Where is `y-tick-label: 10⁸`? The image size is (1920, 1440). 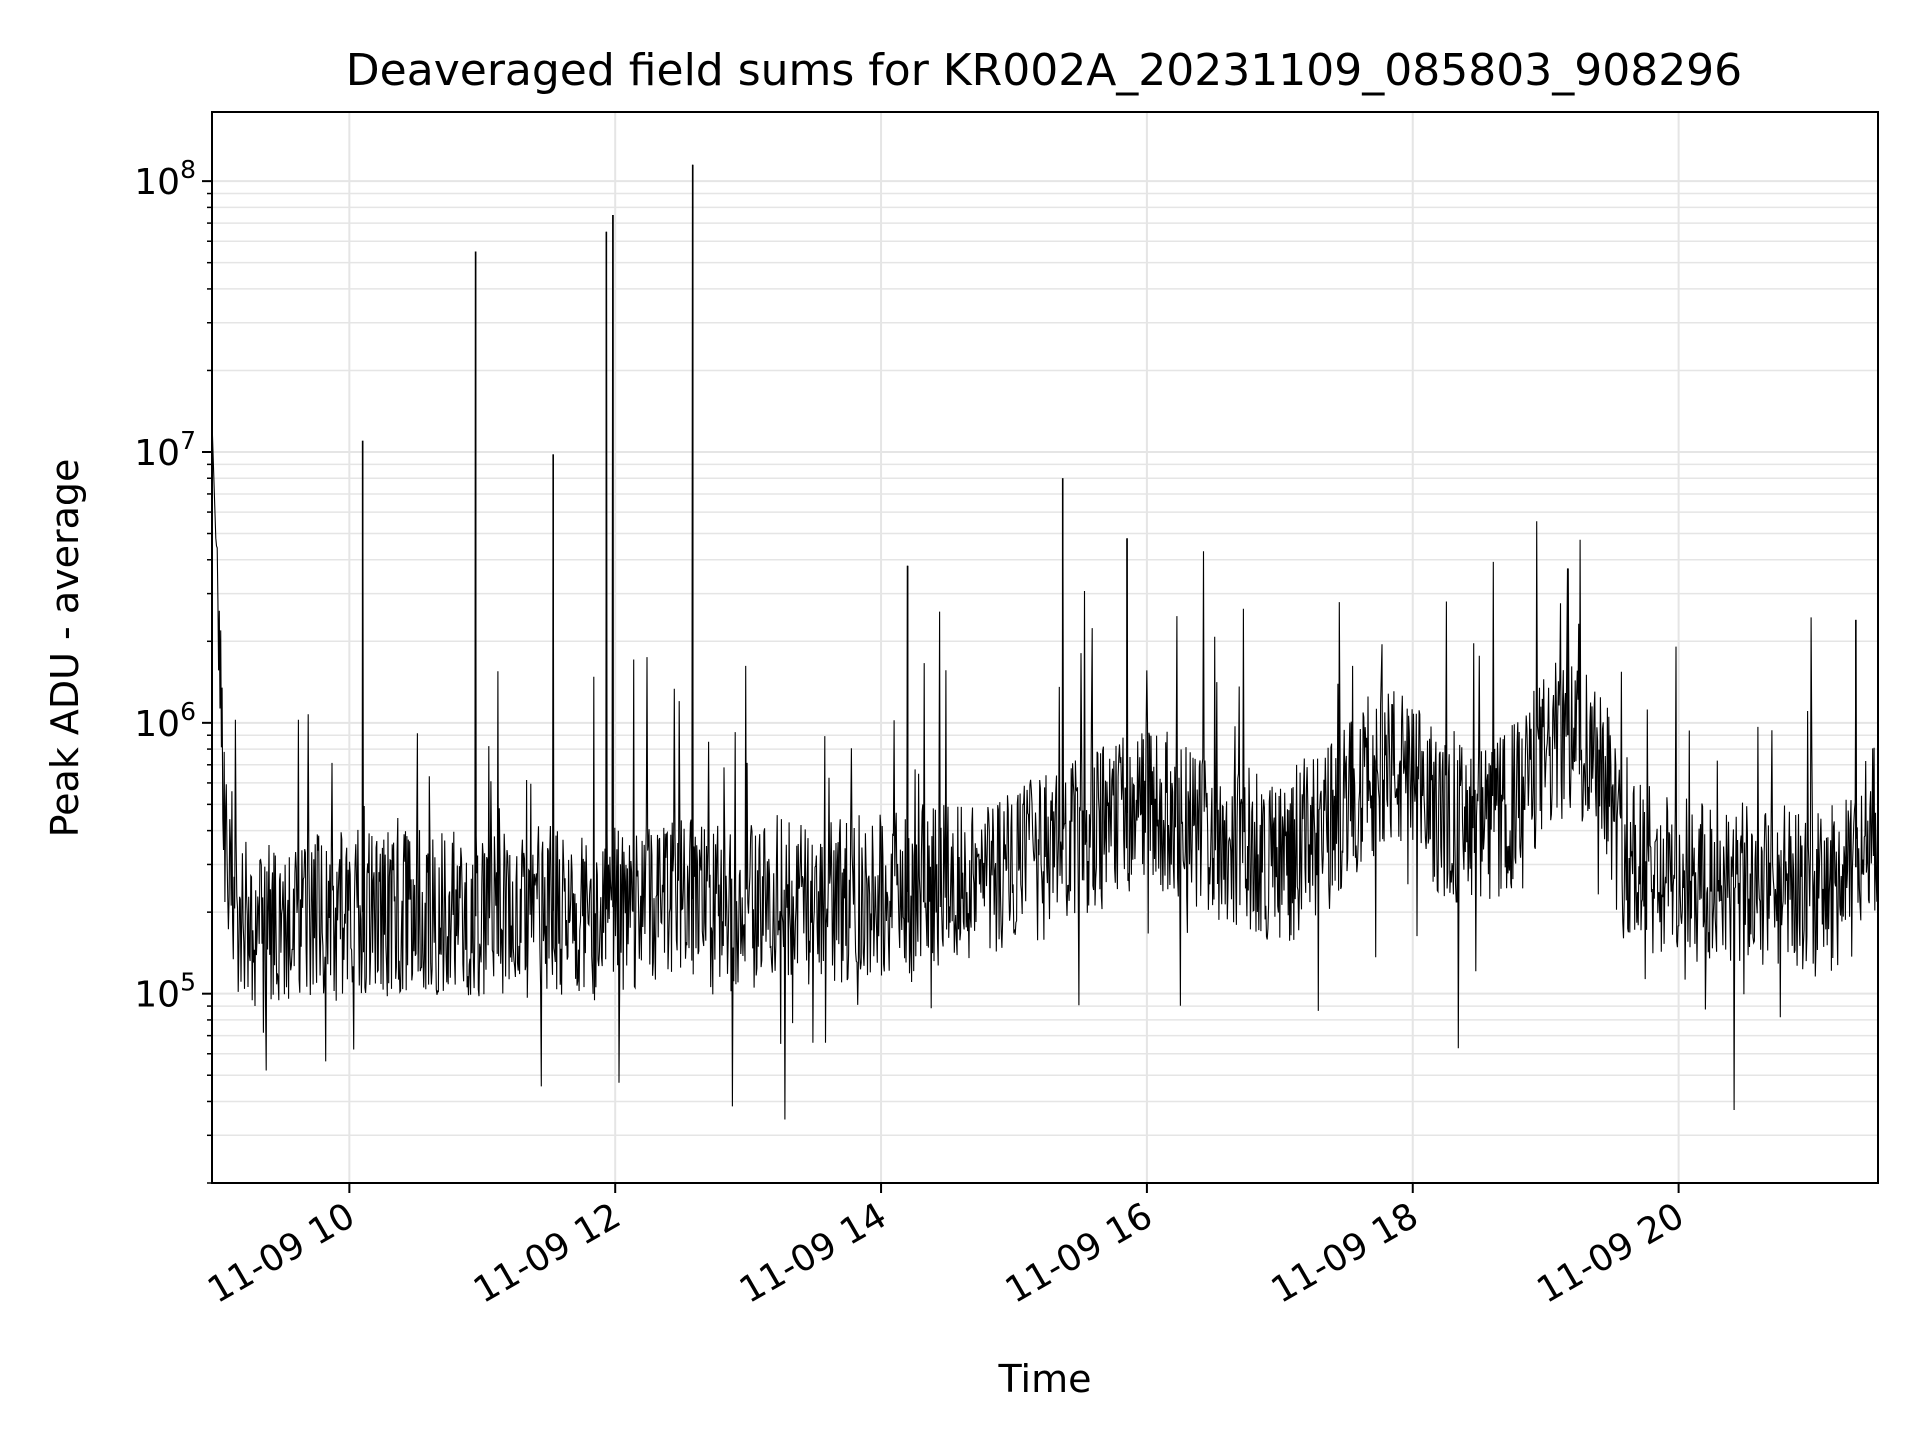 y-tick-label: 10⁸ is located at coordinates (165, 179).